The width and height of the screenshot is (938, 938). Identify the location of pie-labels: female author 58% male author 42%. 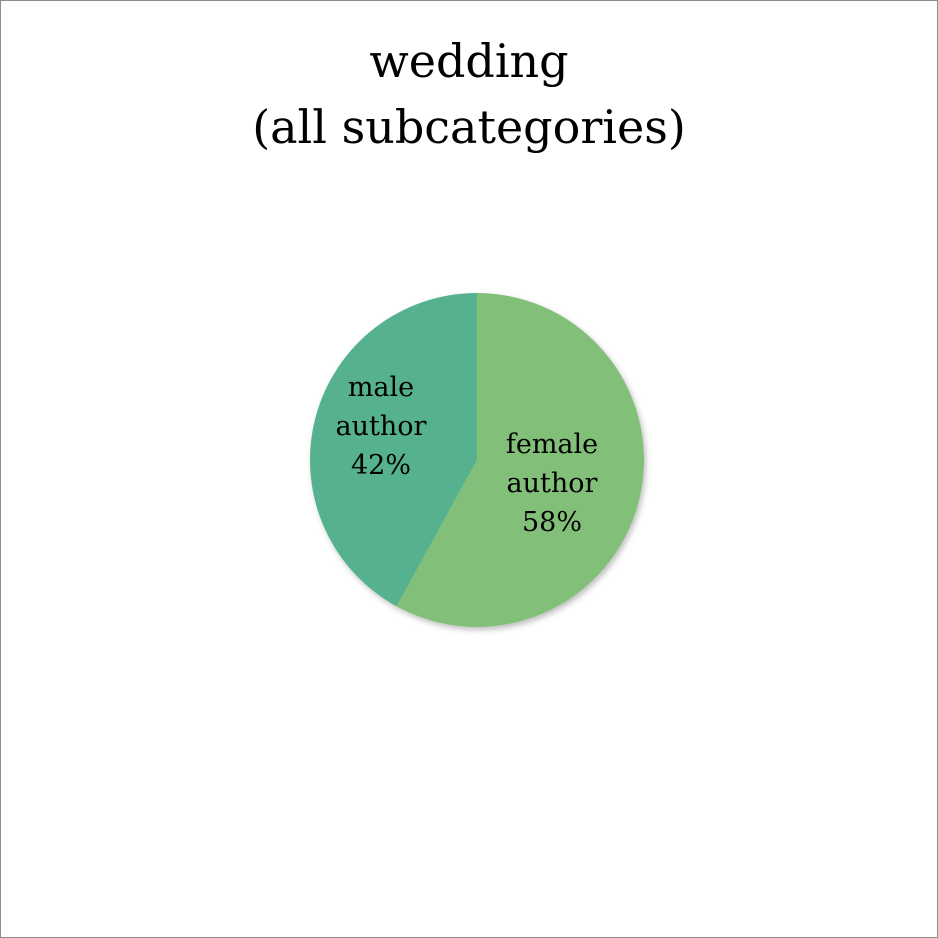
(467, 455).